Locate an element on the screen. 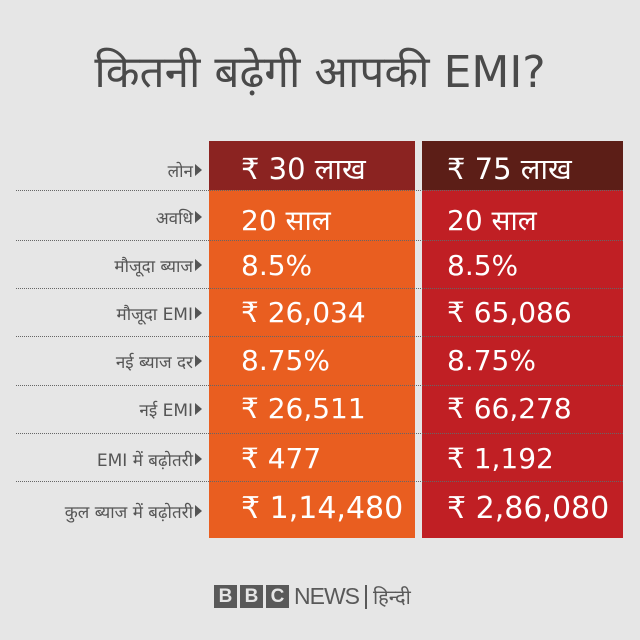 Image resolution: width=640 pixels, height=640 pixels. cell-current-emi: ₹ 26,034 is located at coordinates (303, 312).